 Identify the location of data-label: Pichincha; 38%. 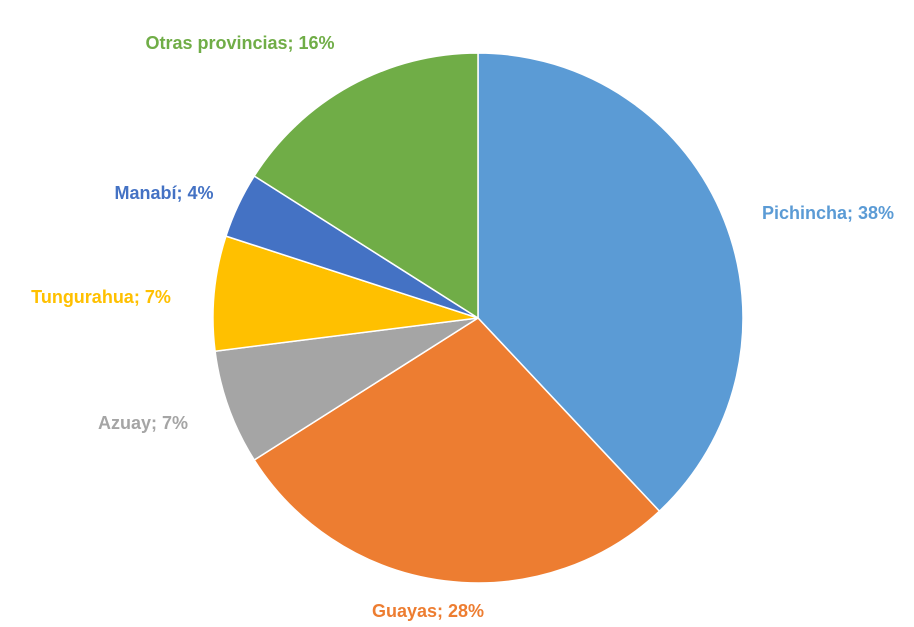
(828, 213).